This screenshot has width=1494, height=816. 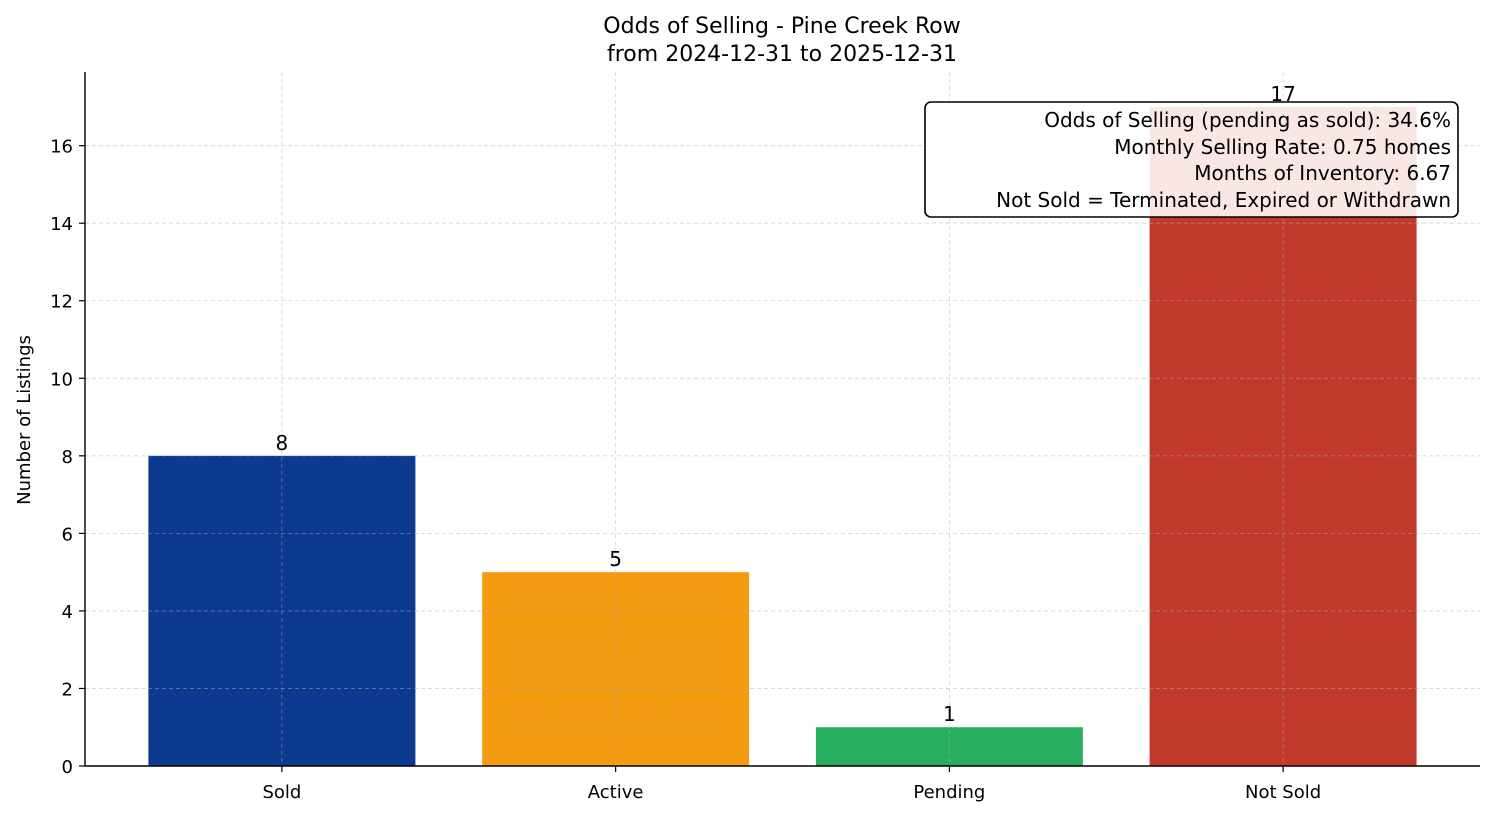 I want to click on y-tick-label: 4, so click(x=67, y=612).